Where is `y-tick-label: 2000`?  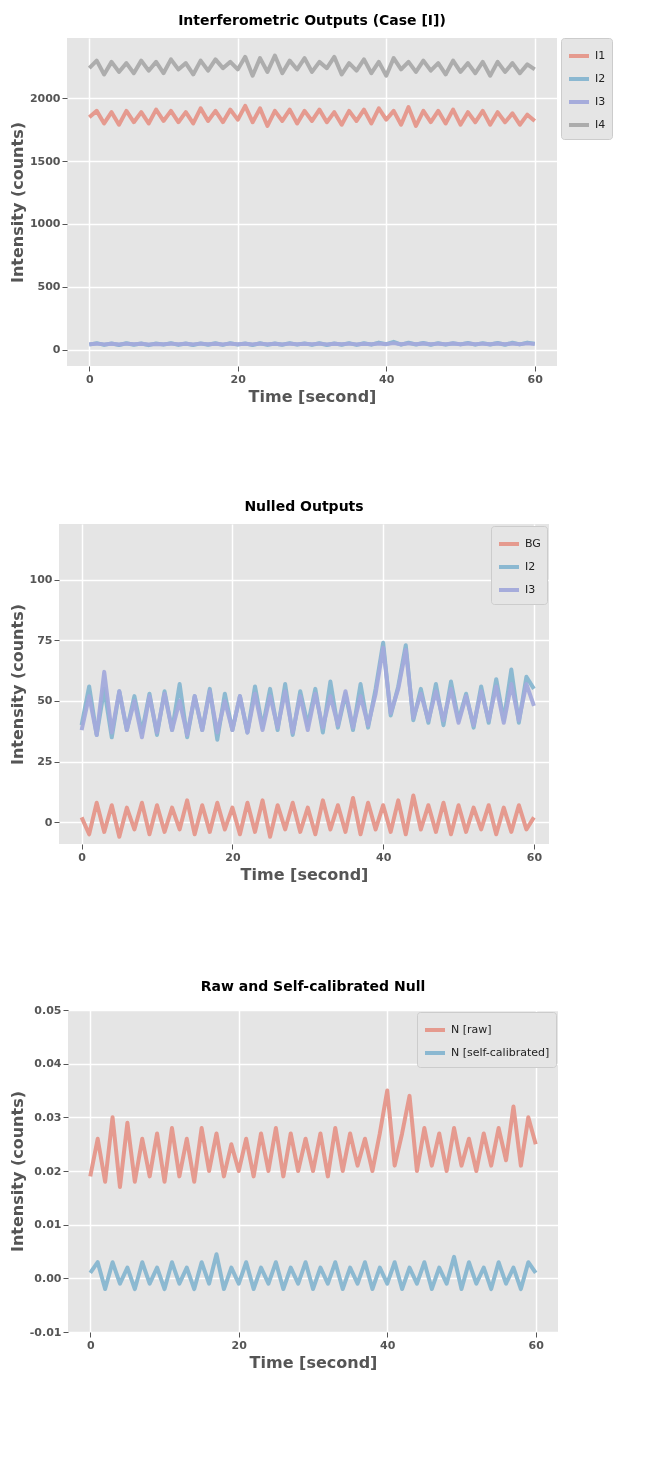 y-tick-label: 2000 is located at coordinates (45, 98).